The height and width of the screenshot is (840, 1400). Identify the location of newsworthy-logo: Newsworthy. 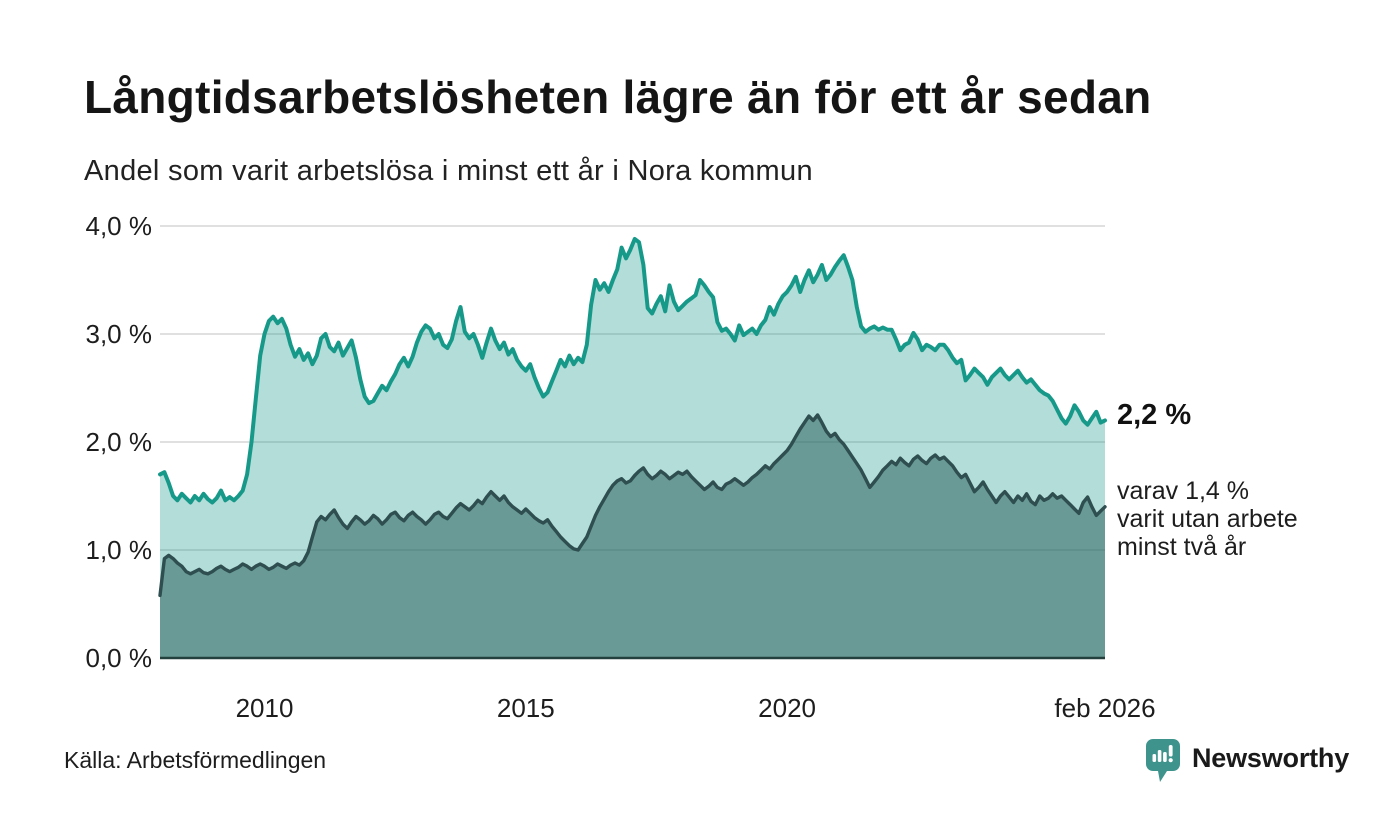
(1247, 761).